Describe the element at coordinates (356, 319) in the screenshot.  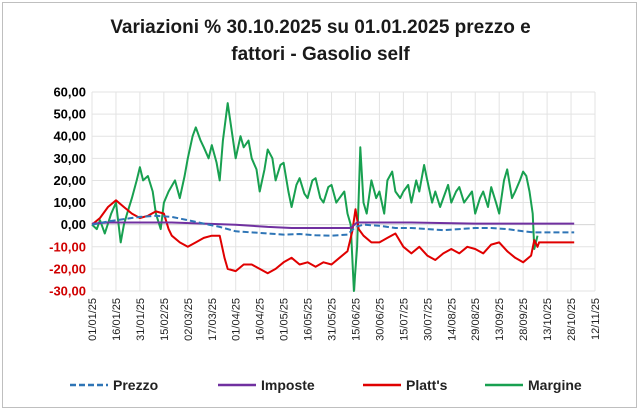
I see `x-tick-label: 15/06/25` at that location.